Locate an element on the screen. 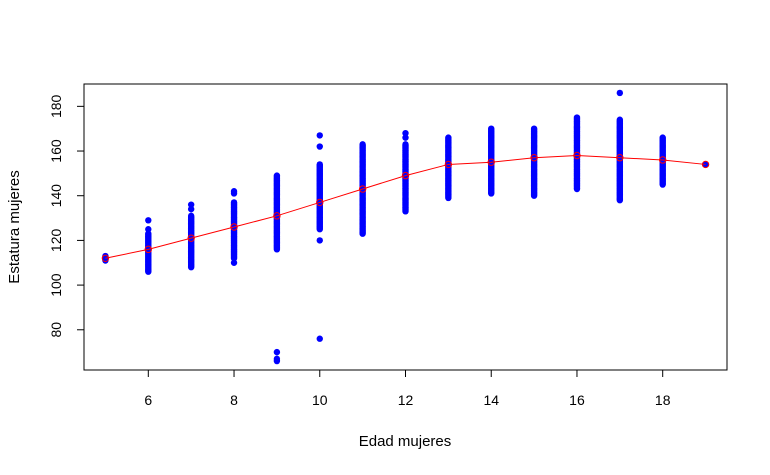 This screenshot has height=475, width=770. x-axis-title: Edad mujeres is located at coordinates (405, 441).